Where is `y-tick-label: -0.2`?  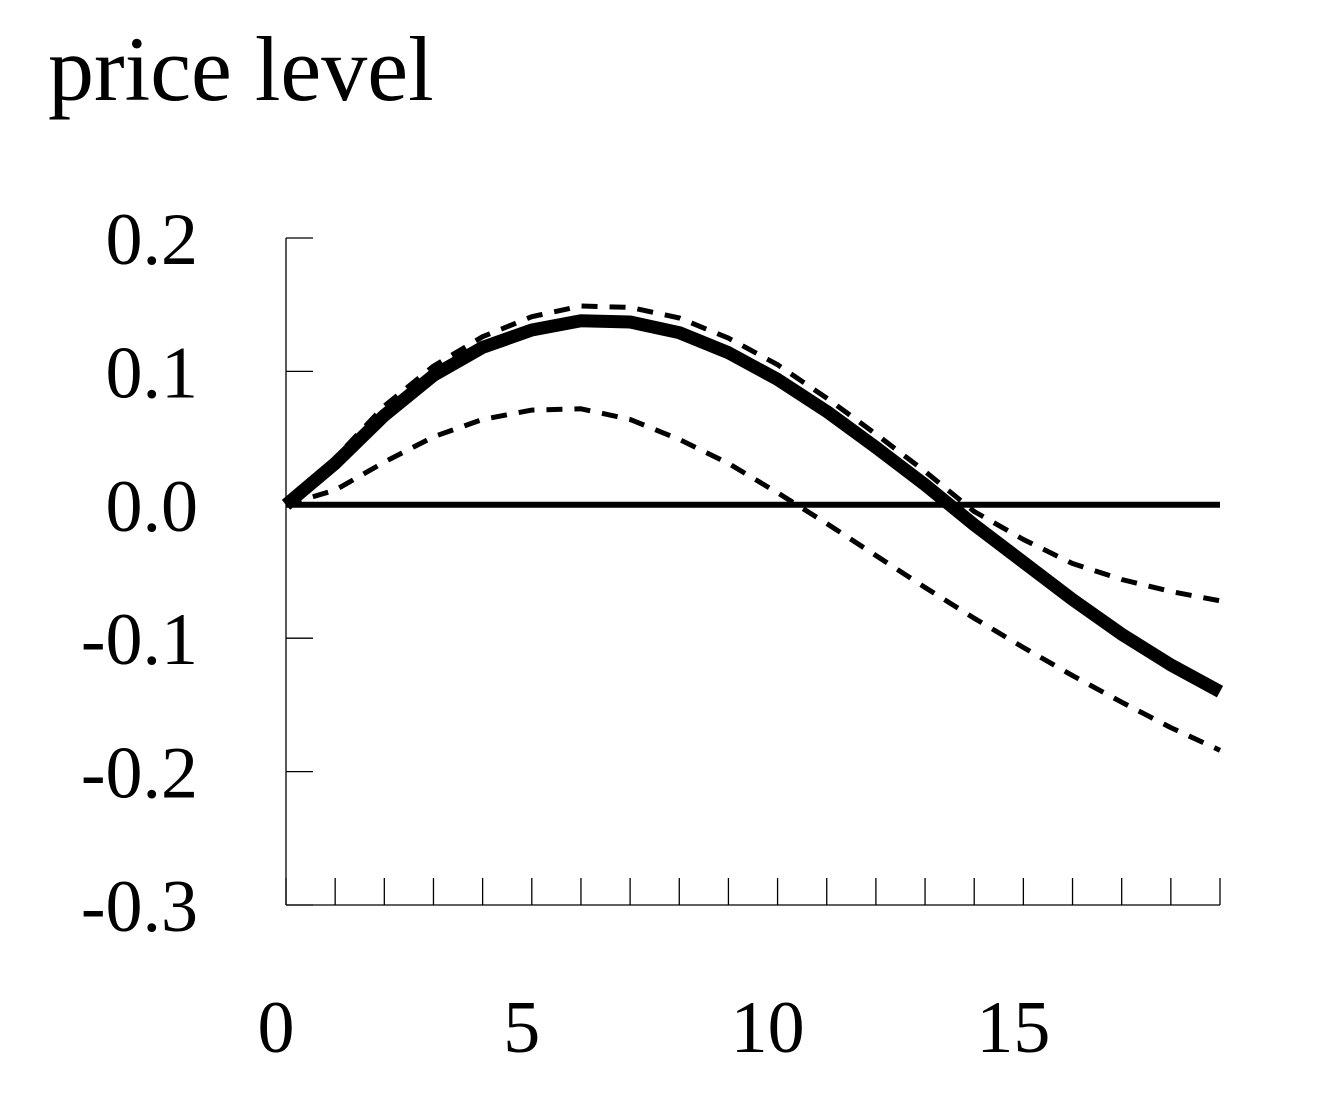 y-tick-label: -0.2 is located at coordinates (139, 774).